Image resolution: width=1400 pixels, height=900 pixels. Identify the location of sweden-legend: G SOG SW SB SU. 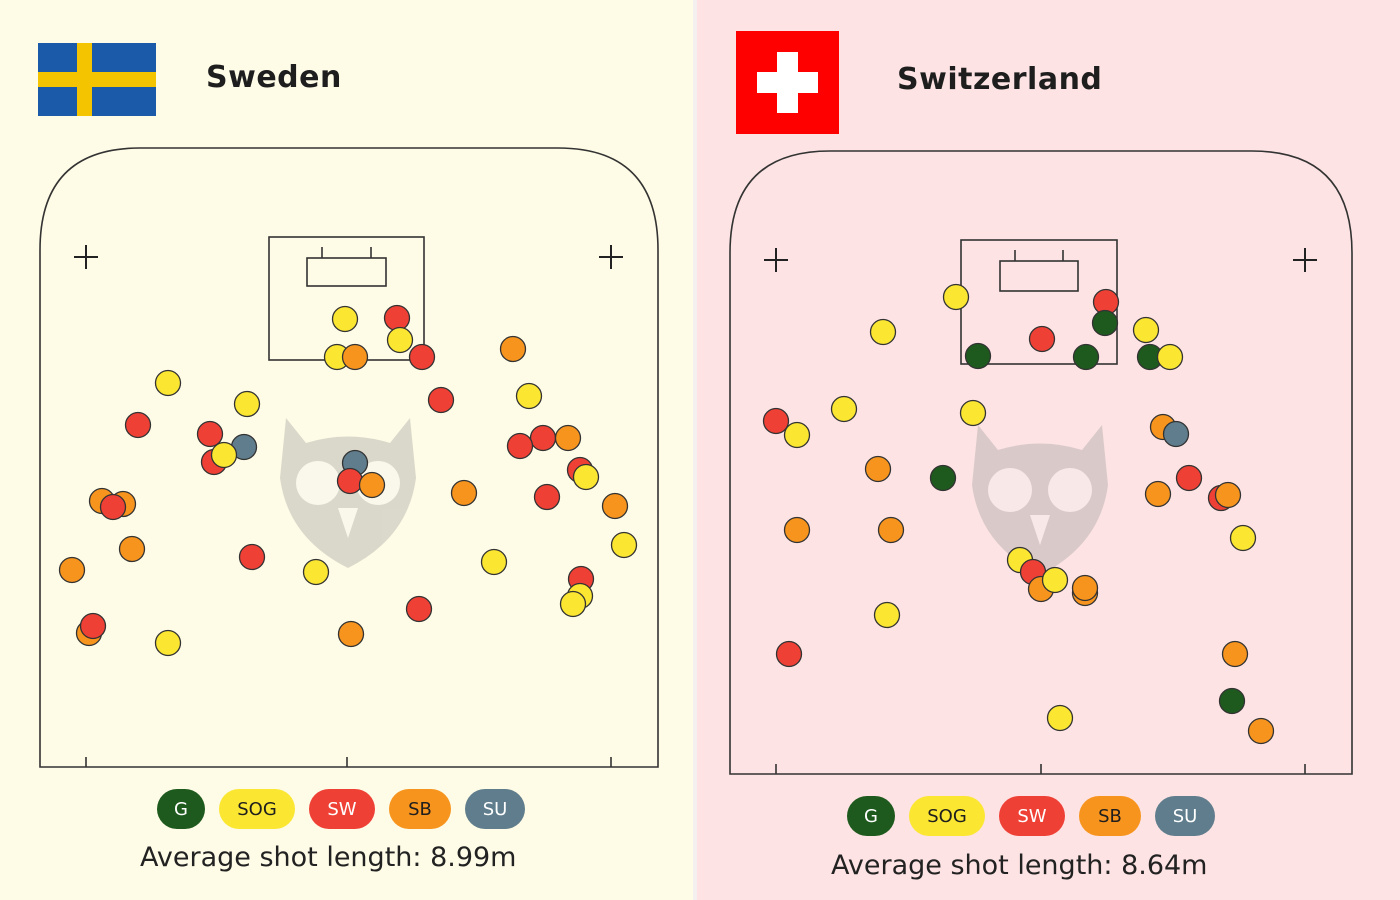
(341, 809).